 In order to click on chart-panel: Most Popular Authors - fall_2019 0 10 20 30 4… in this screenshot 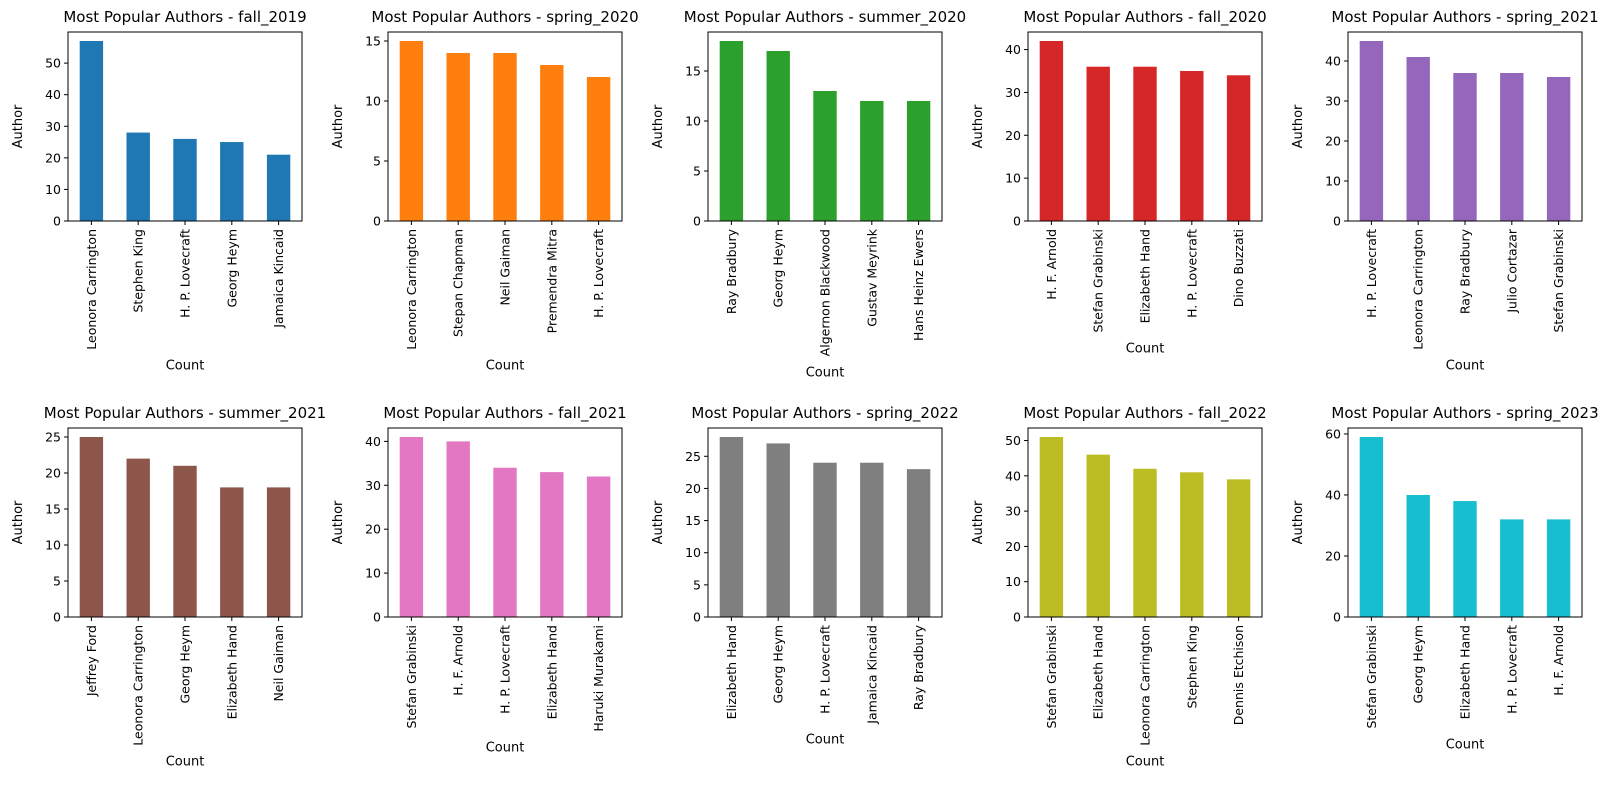, I will do `click(159, 191)`.